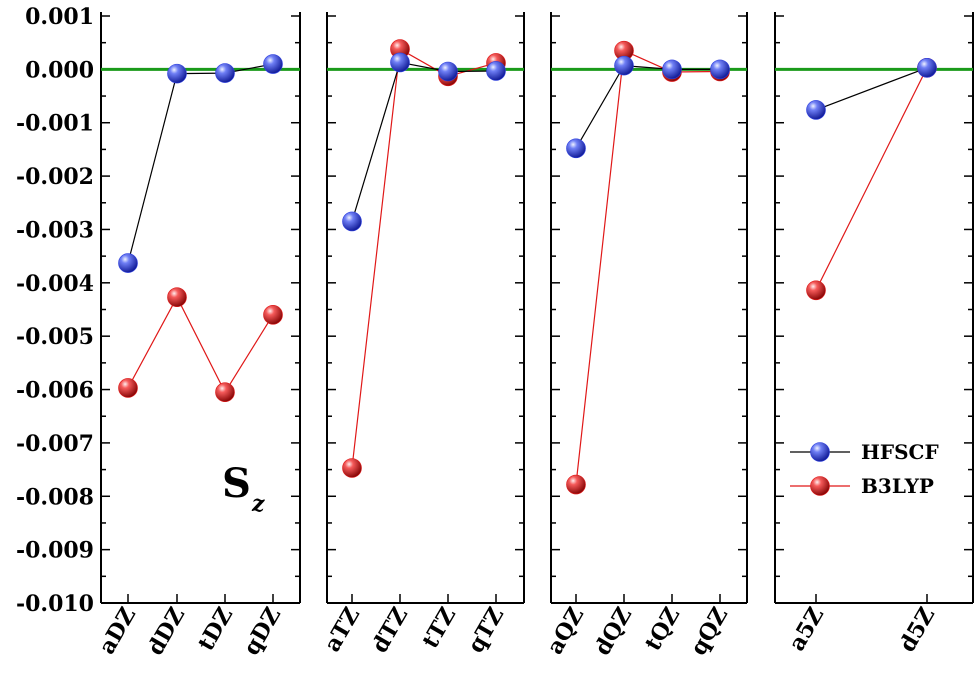 Image resolution: width=980 pixels, height=686 pixels. What do you see at coordinates (820, 452) in the screenshot?
I see `legend-marker-hfscf` at bounding box center [820, 452].